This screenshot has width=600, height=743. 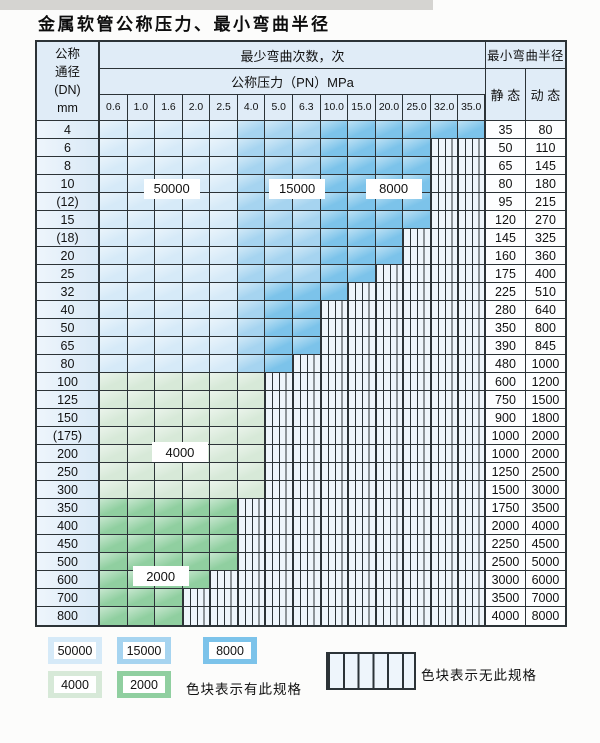 What do you see at coordinates (505, 95) in the screenshot?
I see `static-header: 静 态` at bounding box center [505, 95].